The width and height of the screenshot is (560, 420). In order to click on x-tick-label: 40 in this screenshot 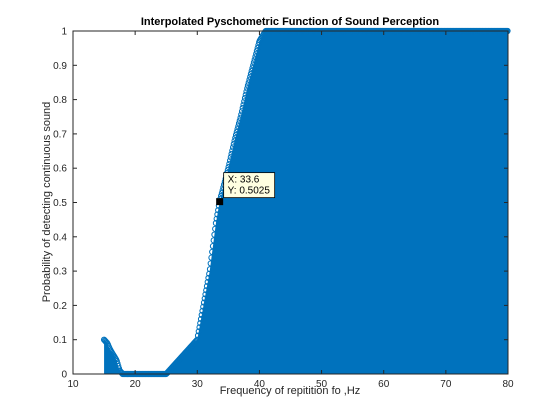, I will do `click(260, 384)`.